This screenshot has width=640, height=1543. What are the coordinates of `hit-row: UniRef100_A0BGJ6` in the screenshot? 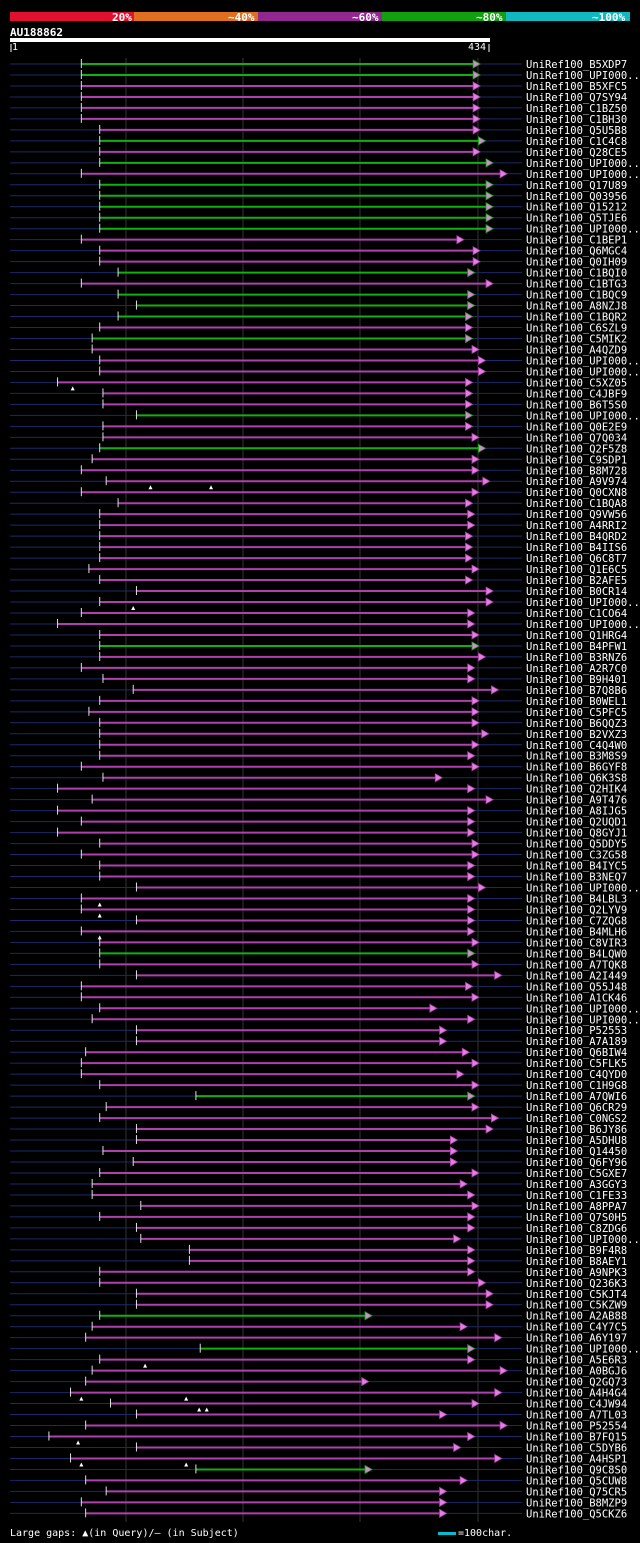 It's located at (318, 1371).